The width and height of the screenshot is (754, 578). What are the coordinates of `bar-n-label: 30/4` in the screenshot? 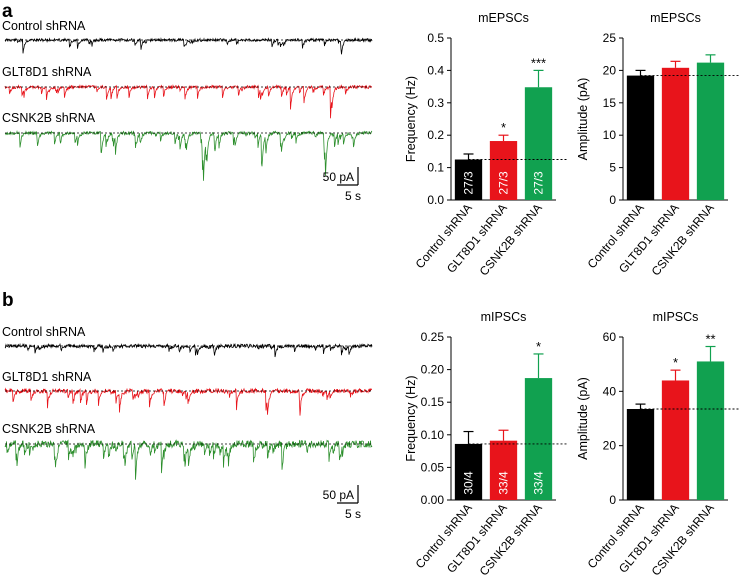 It's located at (469, 483).